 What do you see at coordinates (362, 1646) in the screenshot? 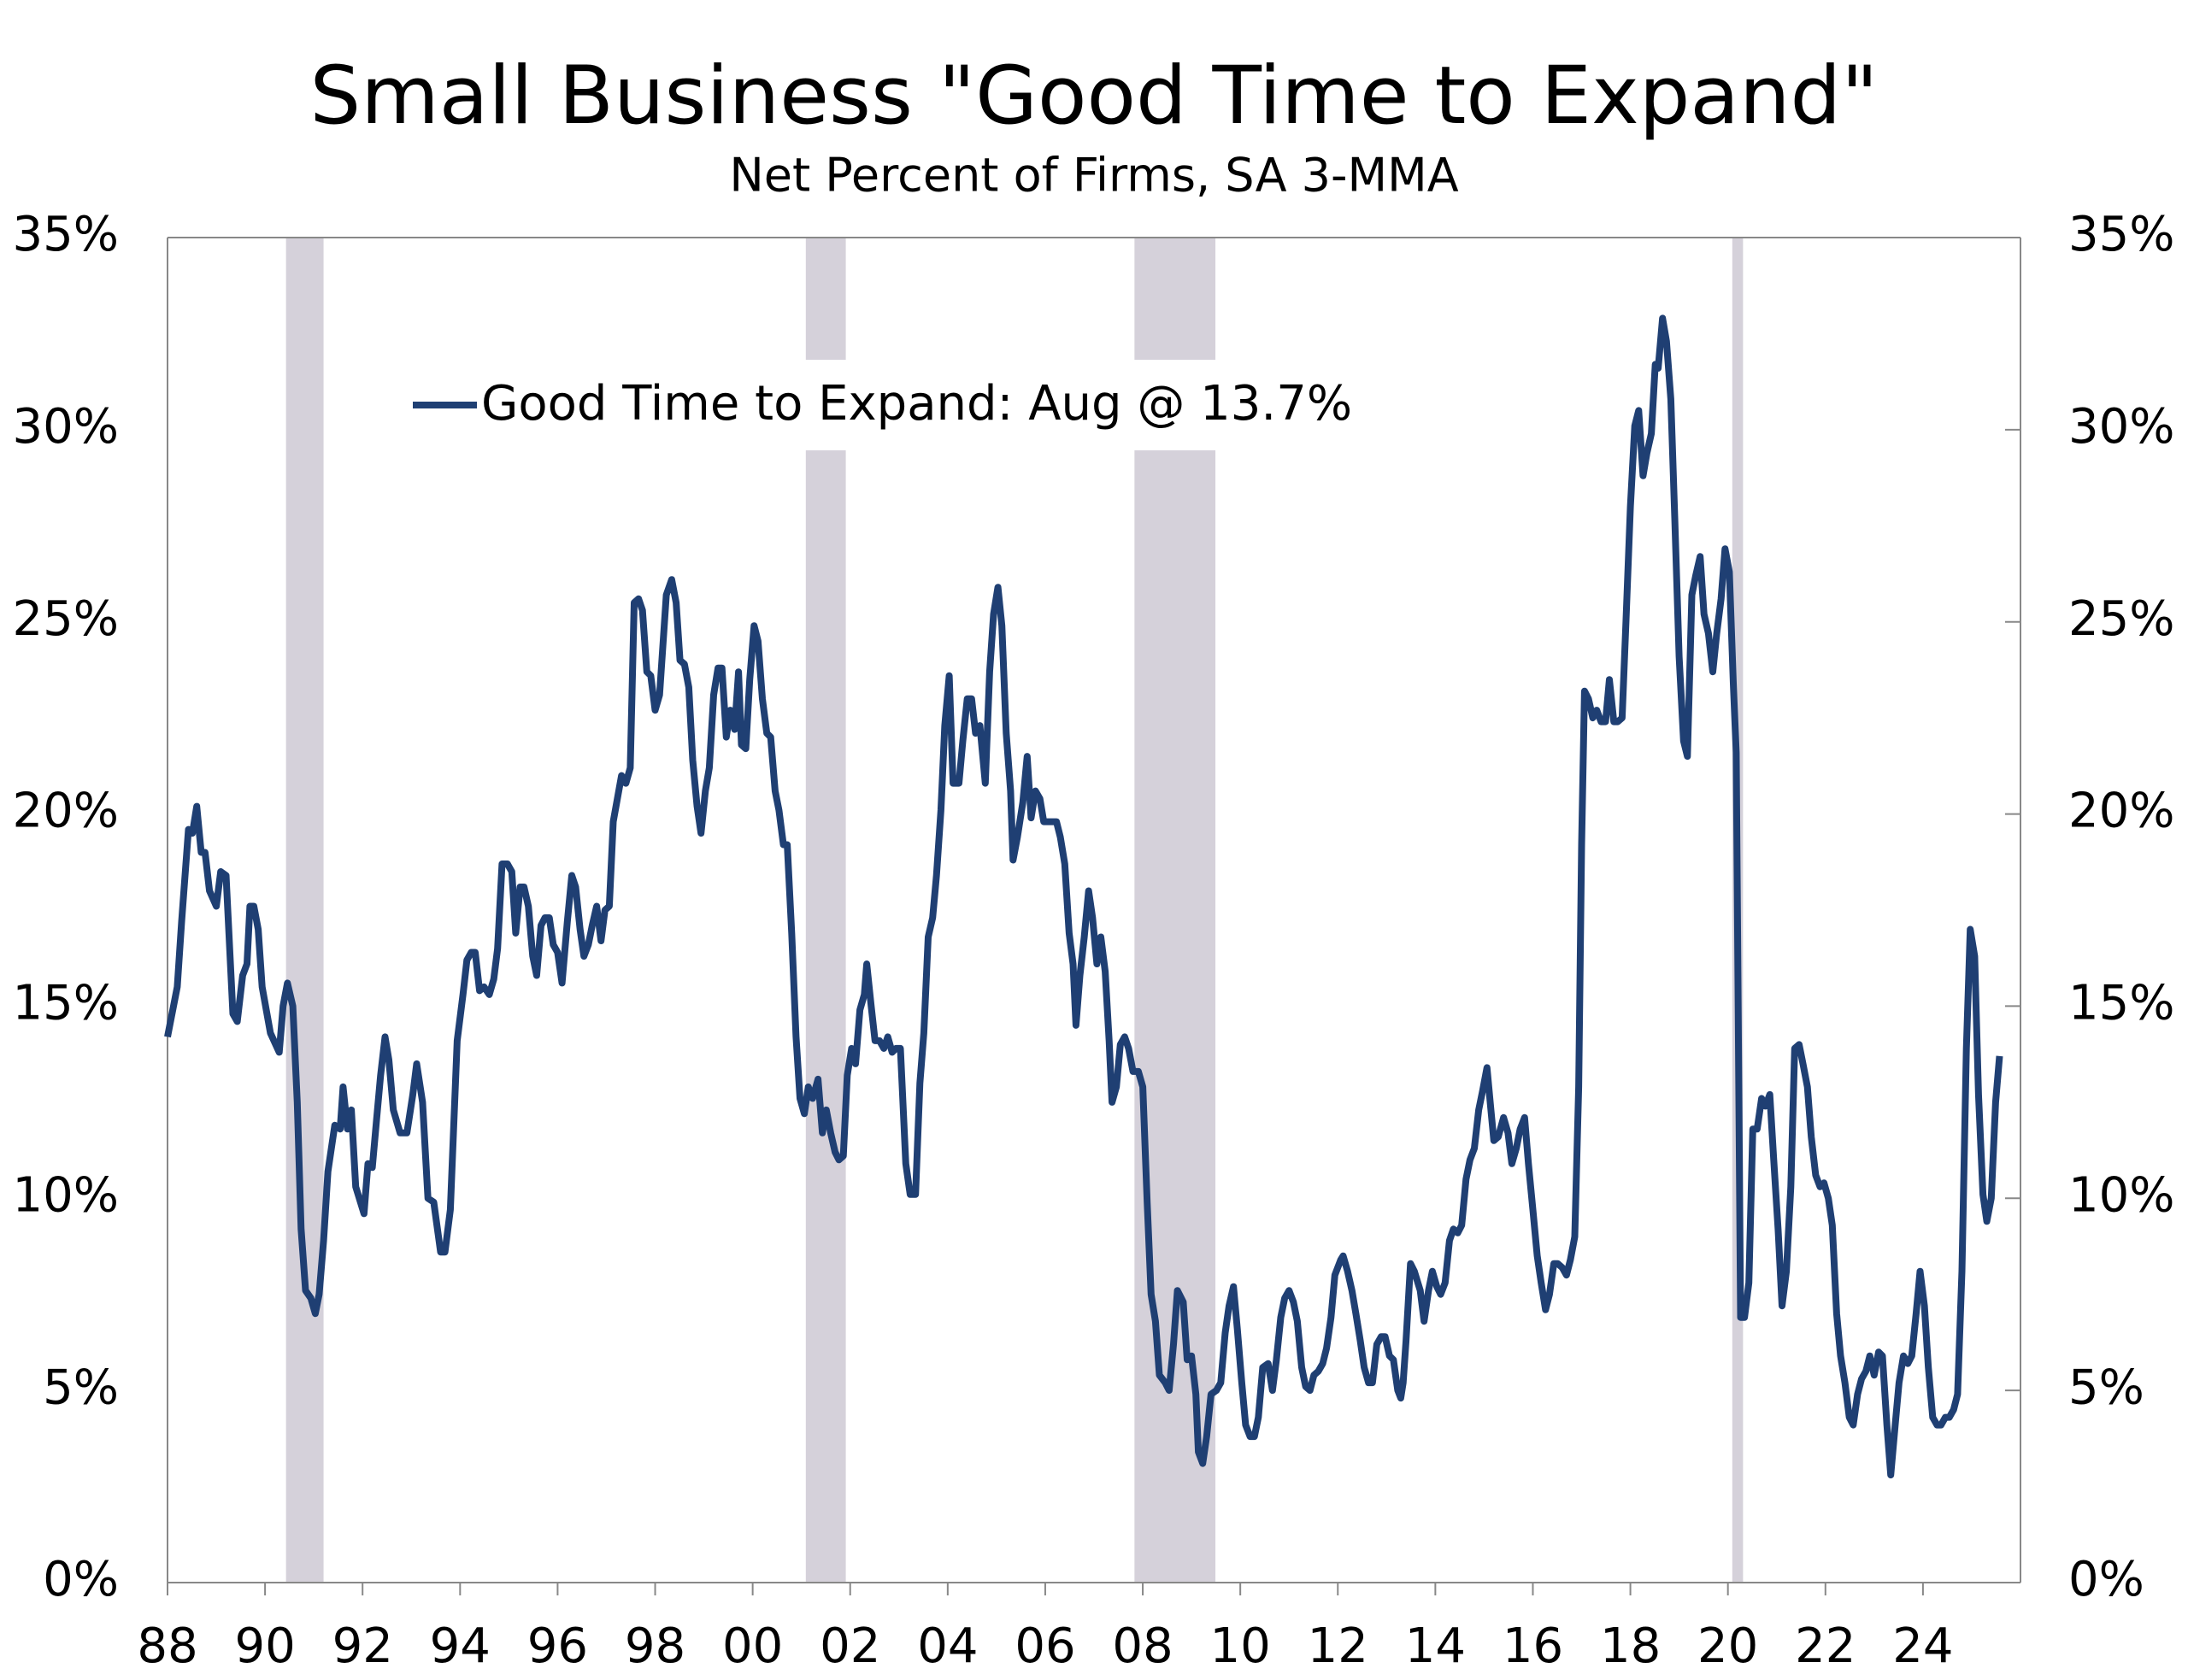
I see `x-tick-label: 92` at bounding box center [362, 1646].